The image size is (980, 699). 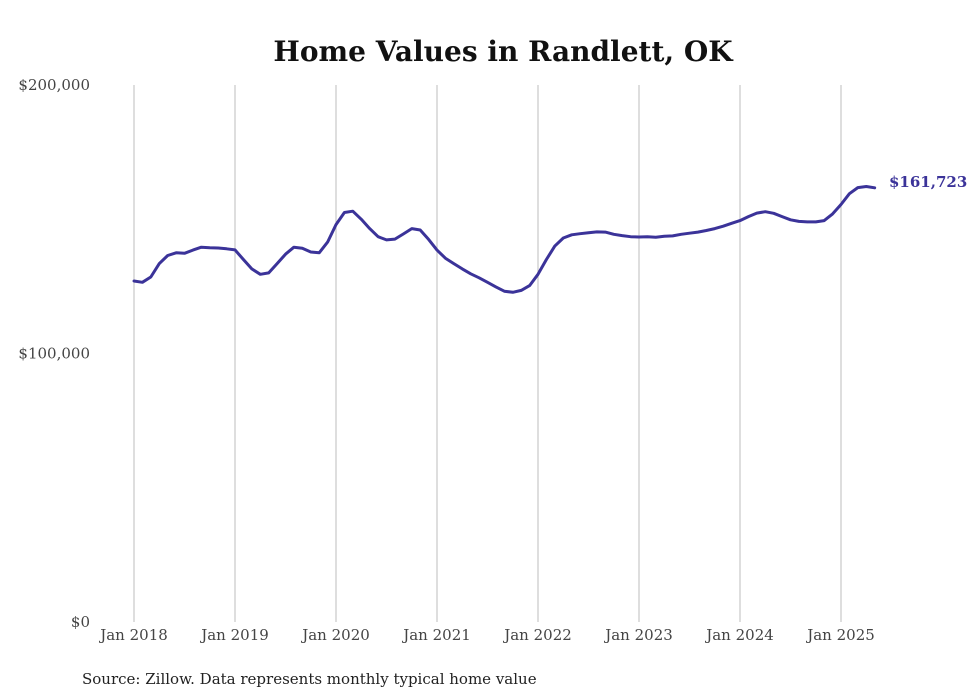 What do you see at coordinates (840, 635) in the screenshot?
I see `x-tick-label: Jan 2025` at bounding box center [840, 635].